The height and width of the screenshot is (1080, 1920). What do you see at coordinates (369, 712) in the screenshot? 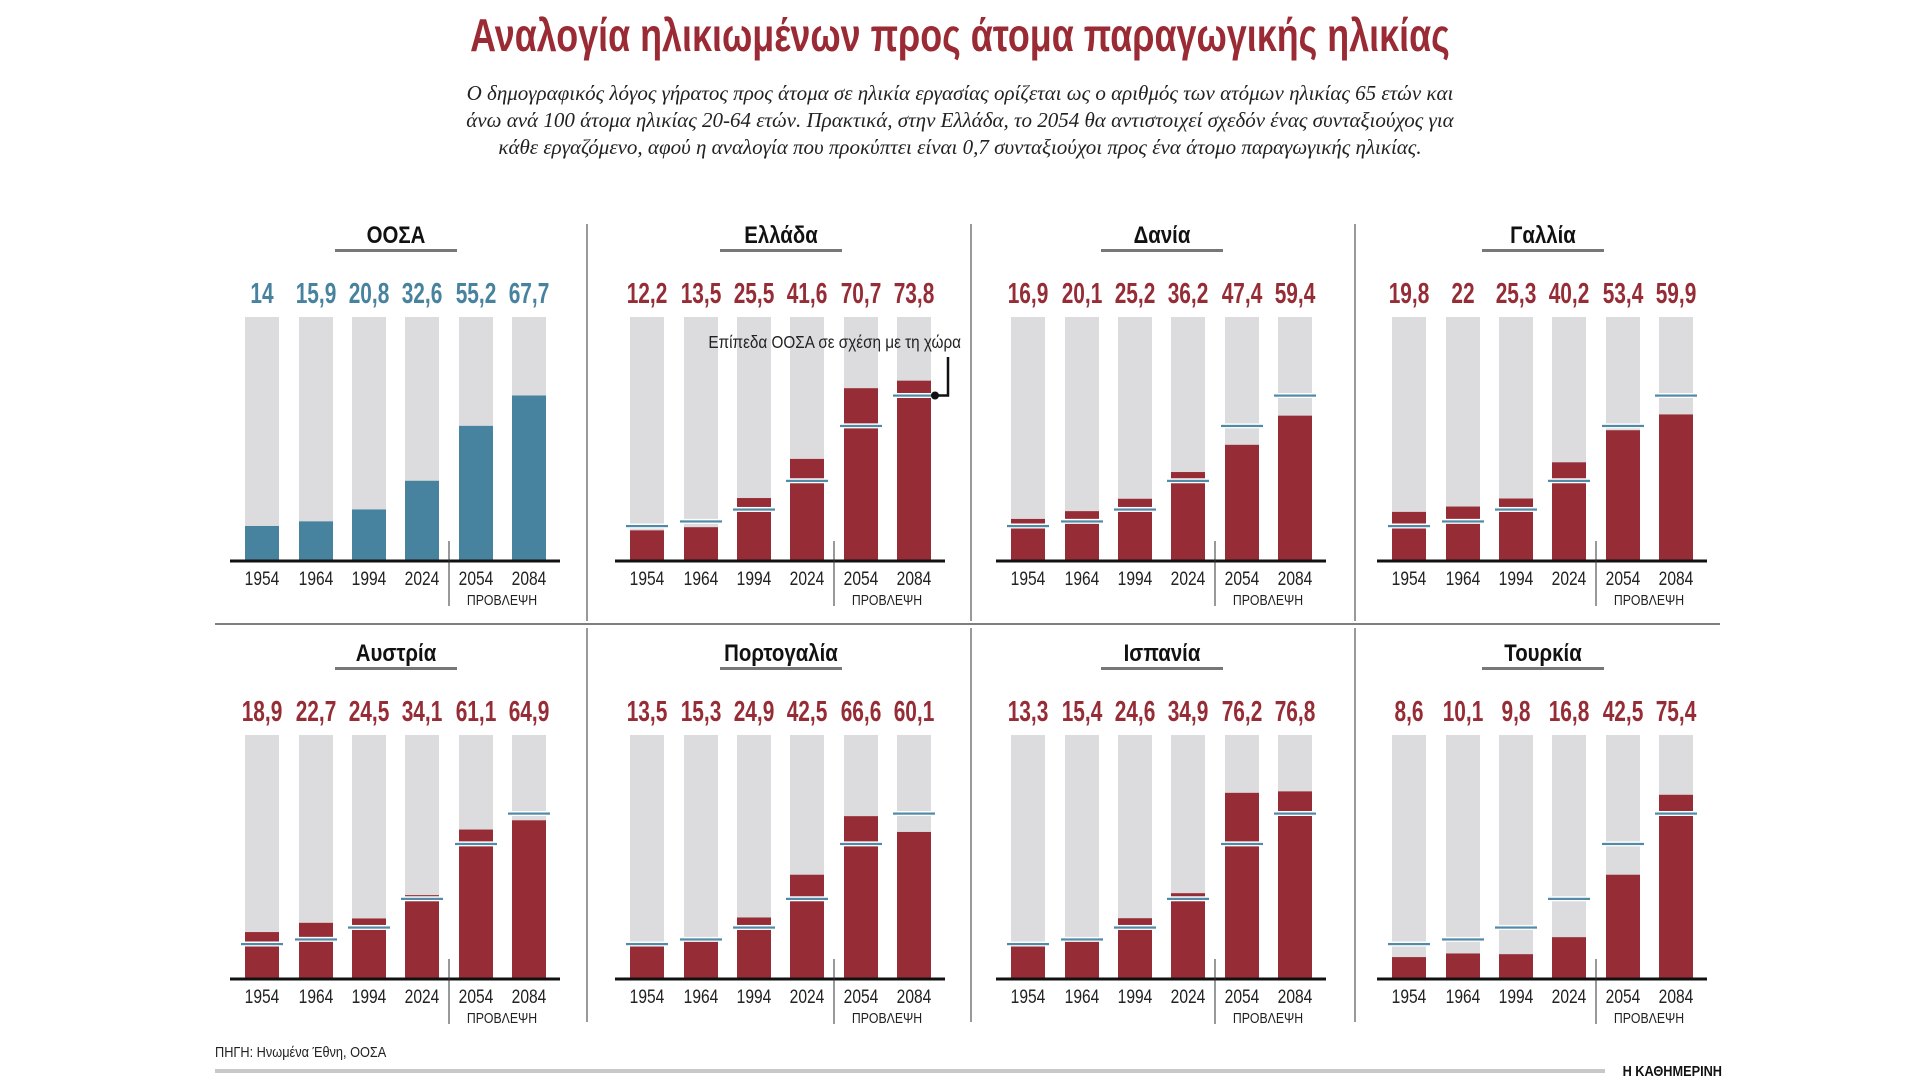
I see `value-label: 24,5` at bounding box center [369, 712].